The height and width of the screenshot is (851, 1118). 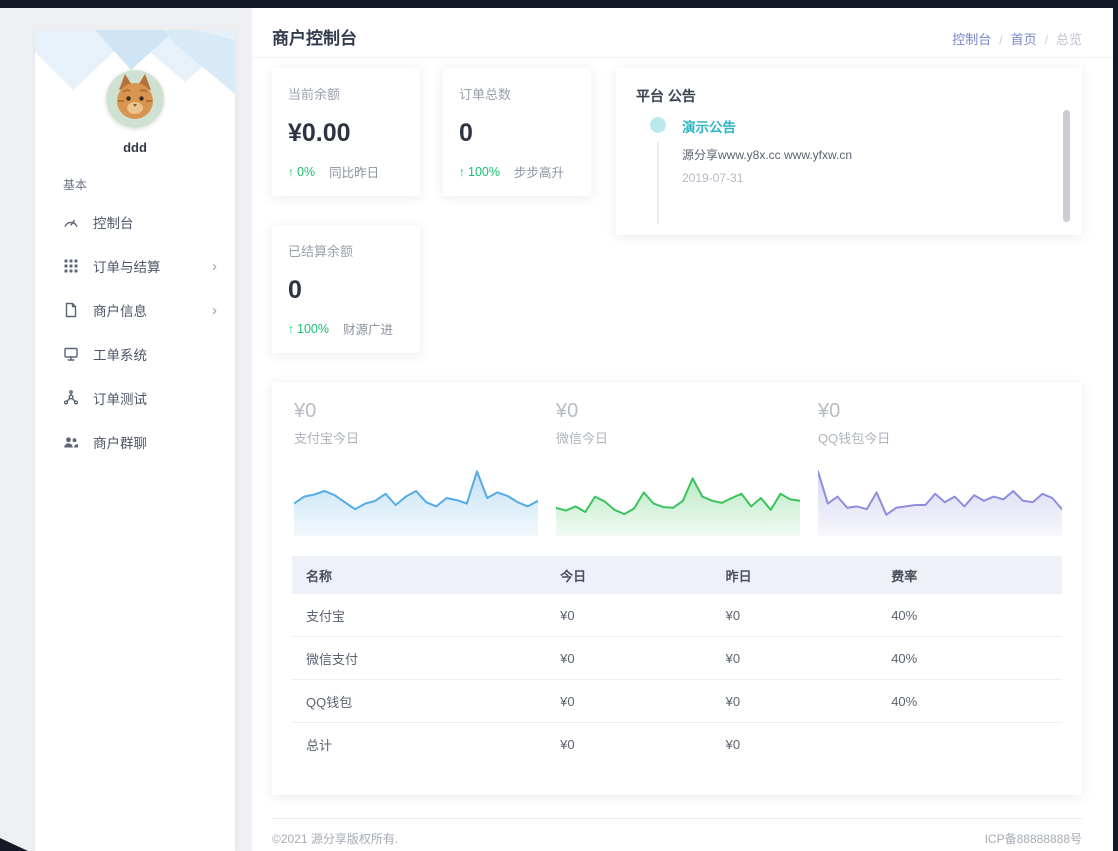 I want to click on sparkline-chart-alipay, so click(x=416, y=496).